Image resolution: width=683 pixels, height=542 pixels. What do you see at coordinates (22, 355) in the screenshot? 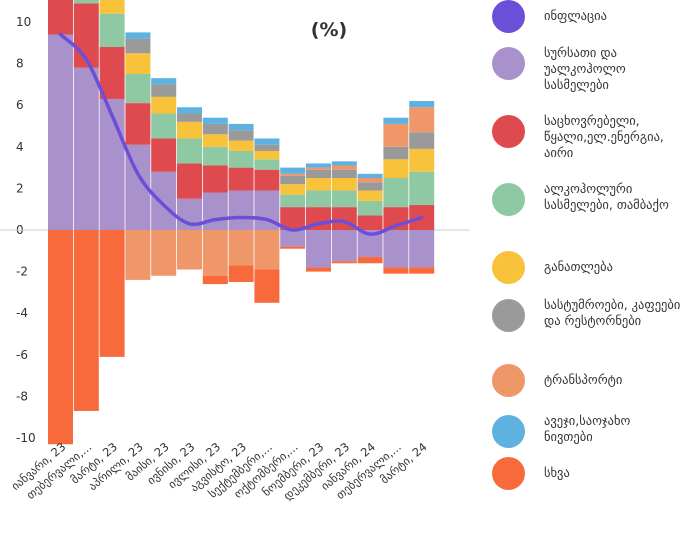
I see `y-tick-label: -6` at bounding box center [22, 355].